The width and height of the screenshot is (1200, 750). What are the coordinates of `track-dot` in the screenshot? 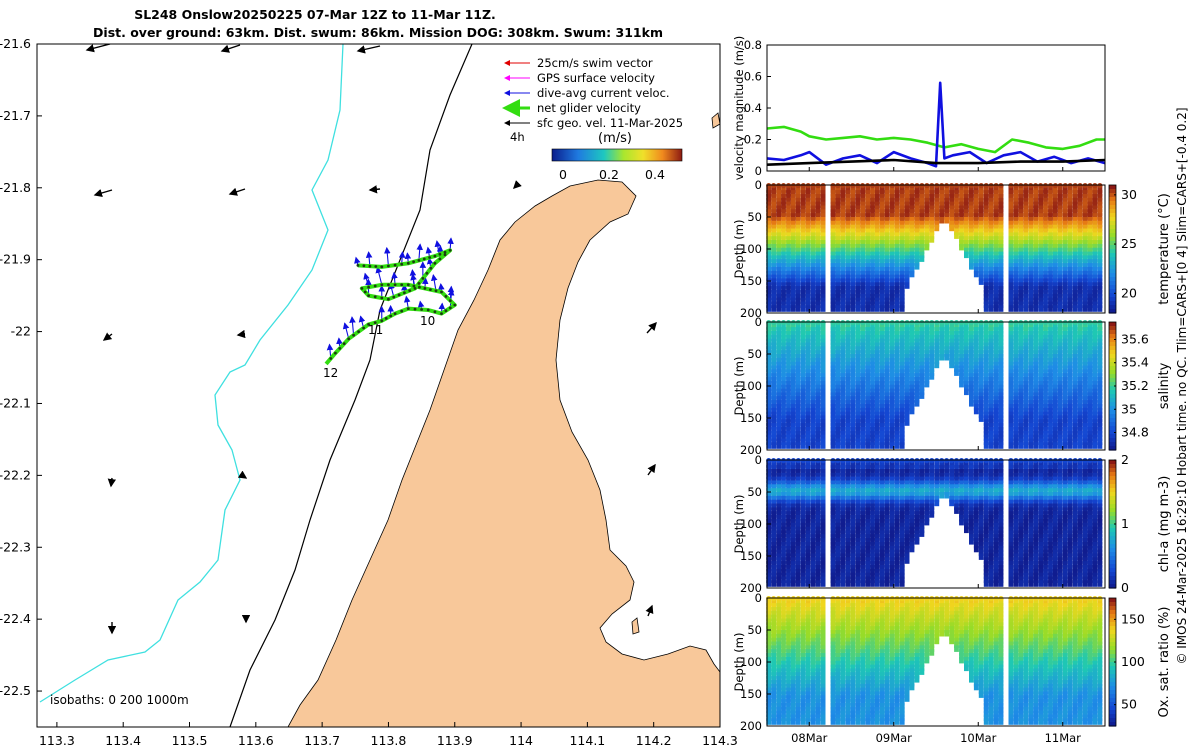 It's located at (450, 308).